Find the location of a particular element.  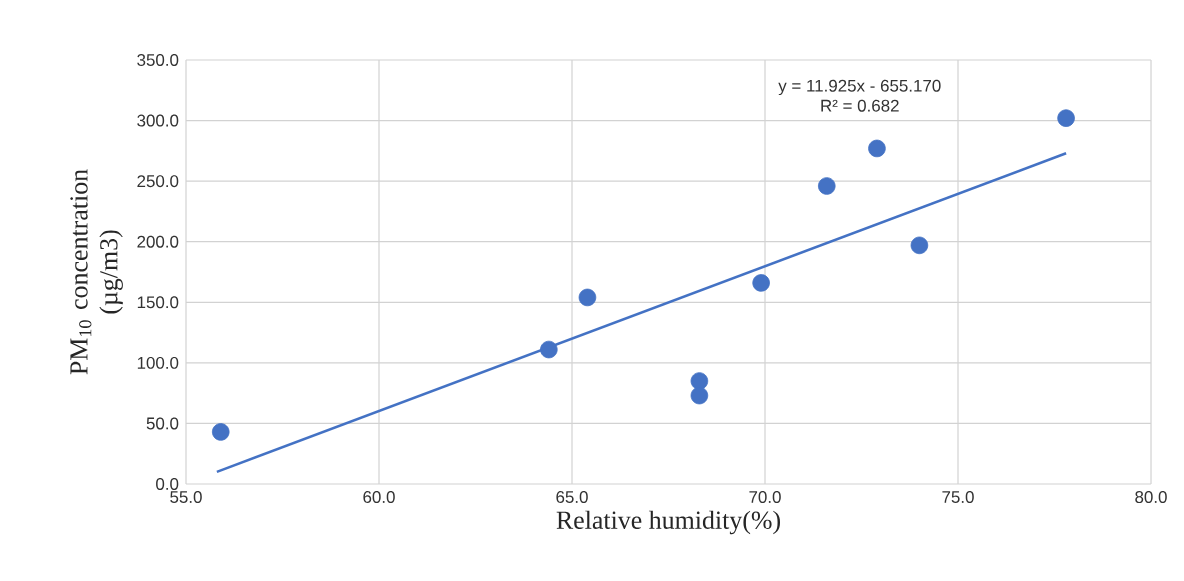

y-tick-label: 150.0 is located at coordinates (158, 302).